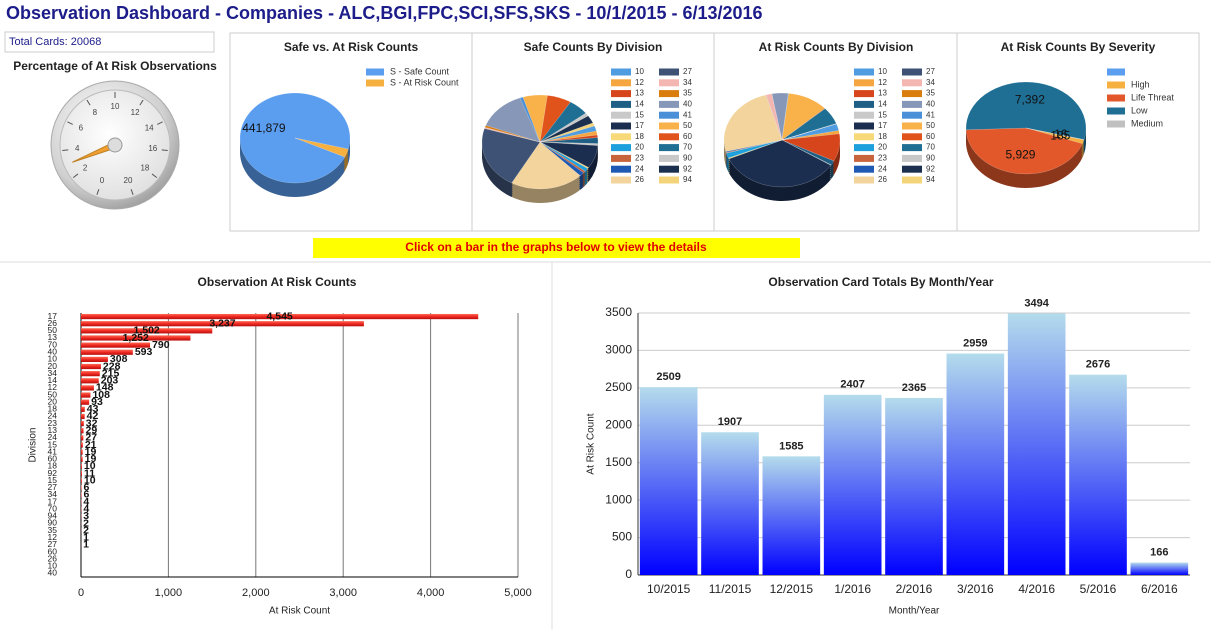 This screenshot has height=629, width=1211. I want to click on x-tick-label: 10/2015, so click(669, 589).